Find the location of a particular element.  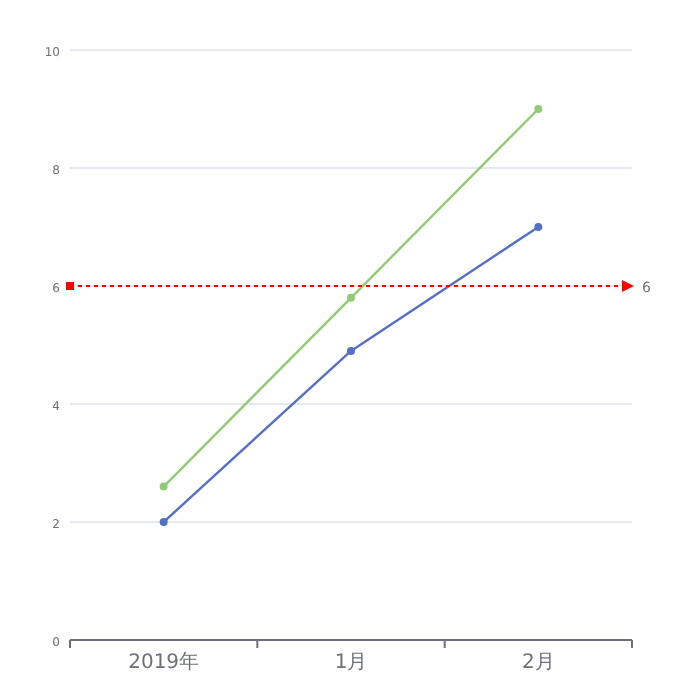

x-tick-label: 2019年 is located at coordinates (164, 662).